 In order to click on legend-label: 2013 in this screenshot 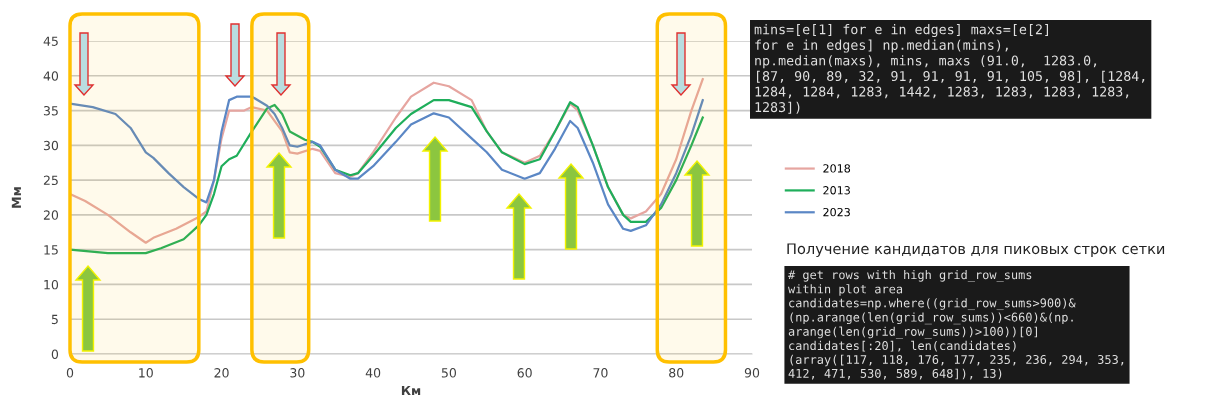, I will do `click(836, 190)`.